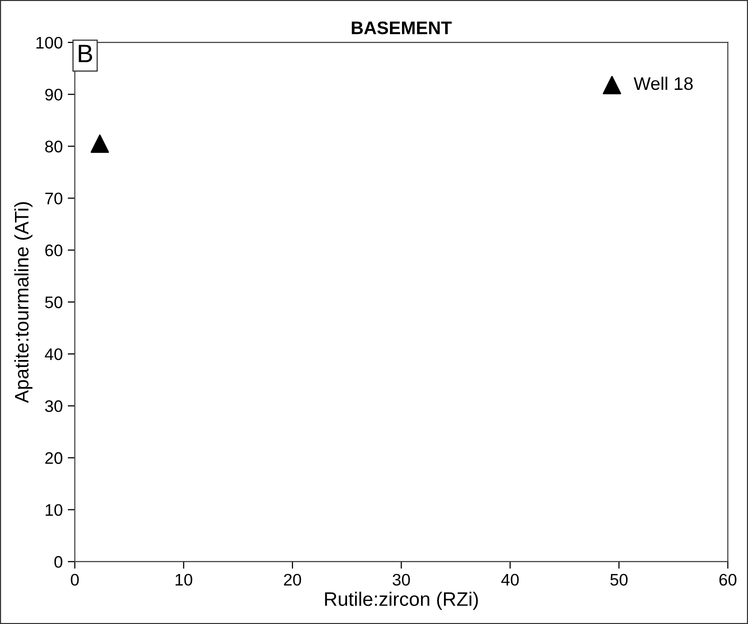 The height and width of the screenshot is (624, 748). Describe the element at coordinates (53, 406) in the screenshot. I see `y-tick-label: 30` at that location.